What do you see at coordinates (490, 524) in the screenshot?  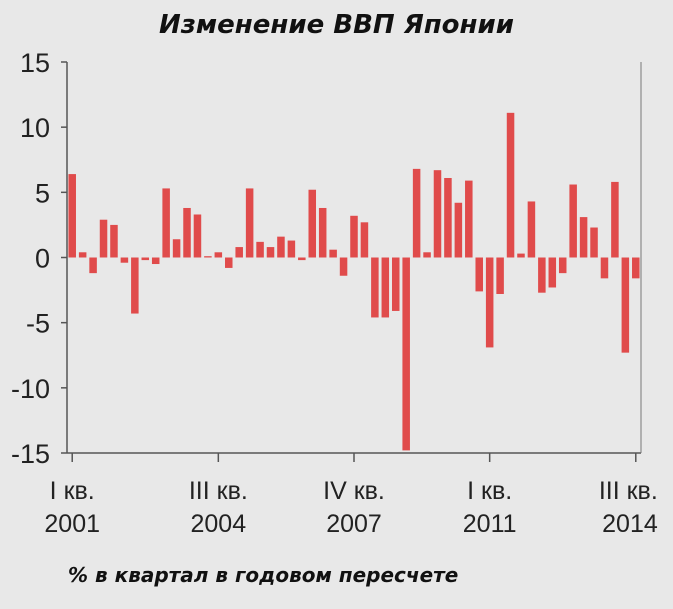 I see `x-tick-label-year: 2011` at bounding box center [490, 524].